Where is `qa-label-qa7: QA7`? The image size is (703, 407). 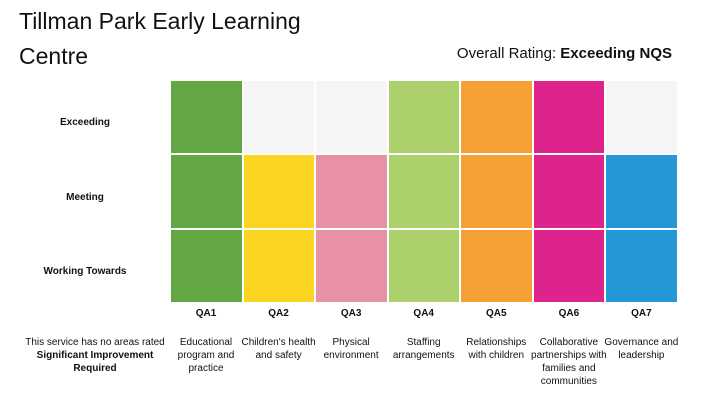 qa-label-qa7: QA7 is located at coordinates (641, 313).